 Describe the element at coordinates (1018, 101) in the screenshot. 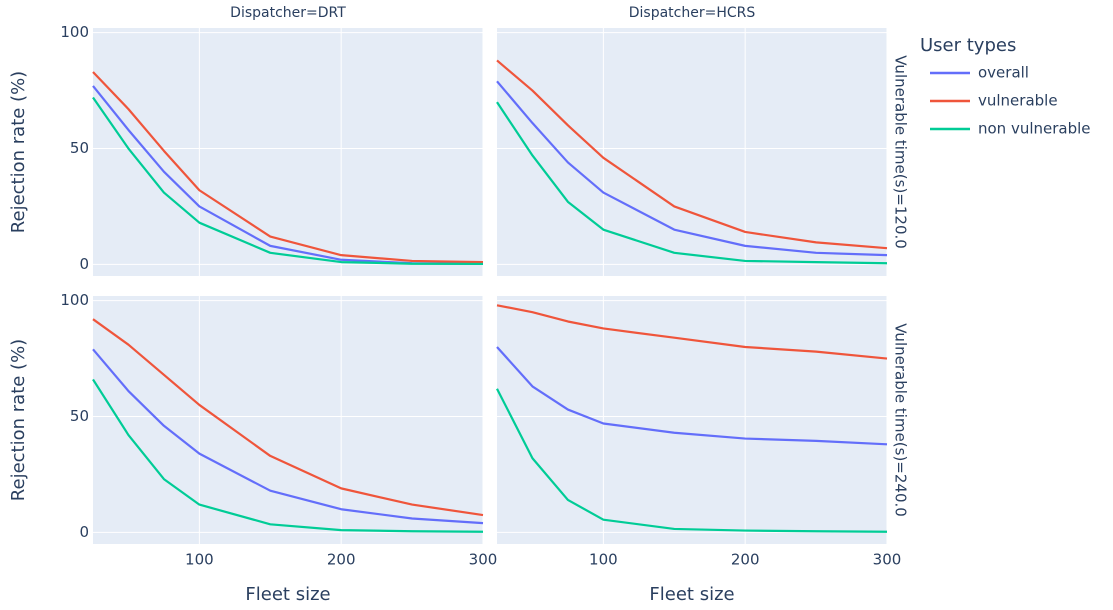

I see `legend-label: vulnerable` at that location.